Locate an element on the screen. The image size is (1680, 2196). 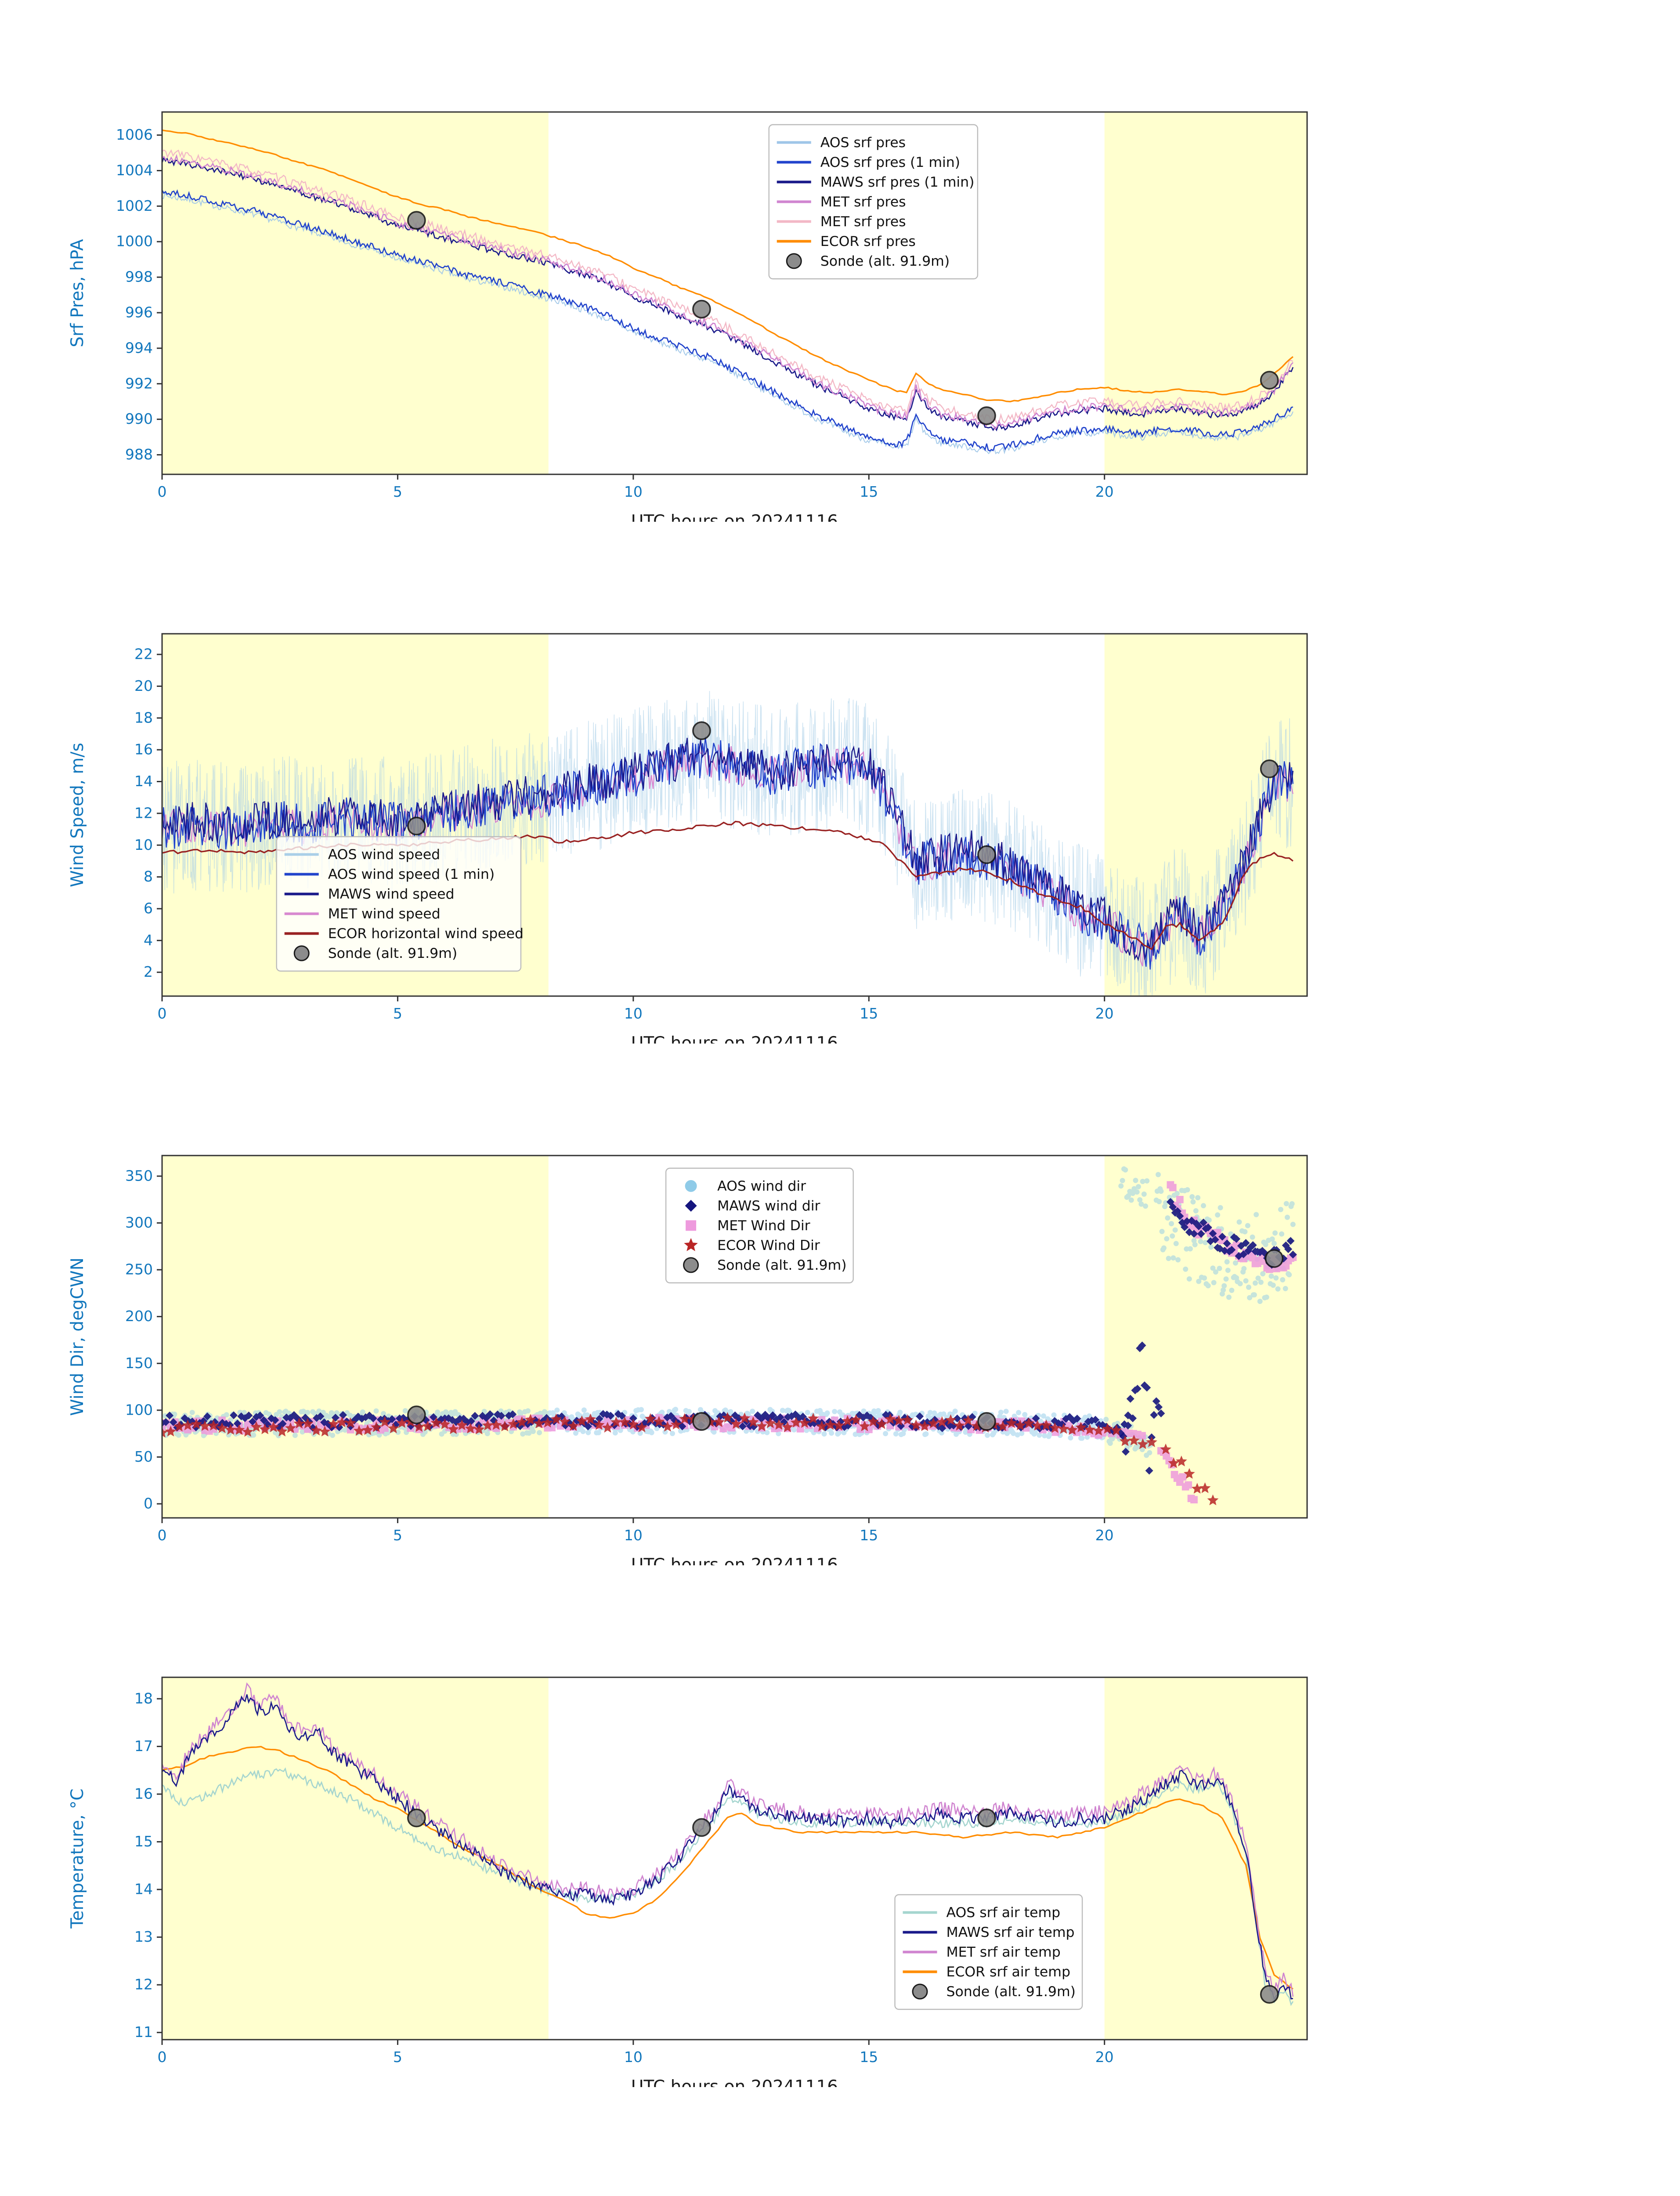
svg-text: Wind Dir, degCWN is located at coordinates (77, 1336).